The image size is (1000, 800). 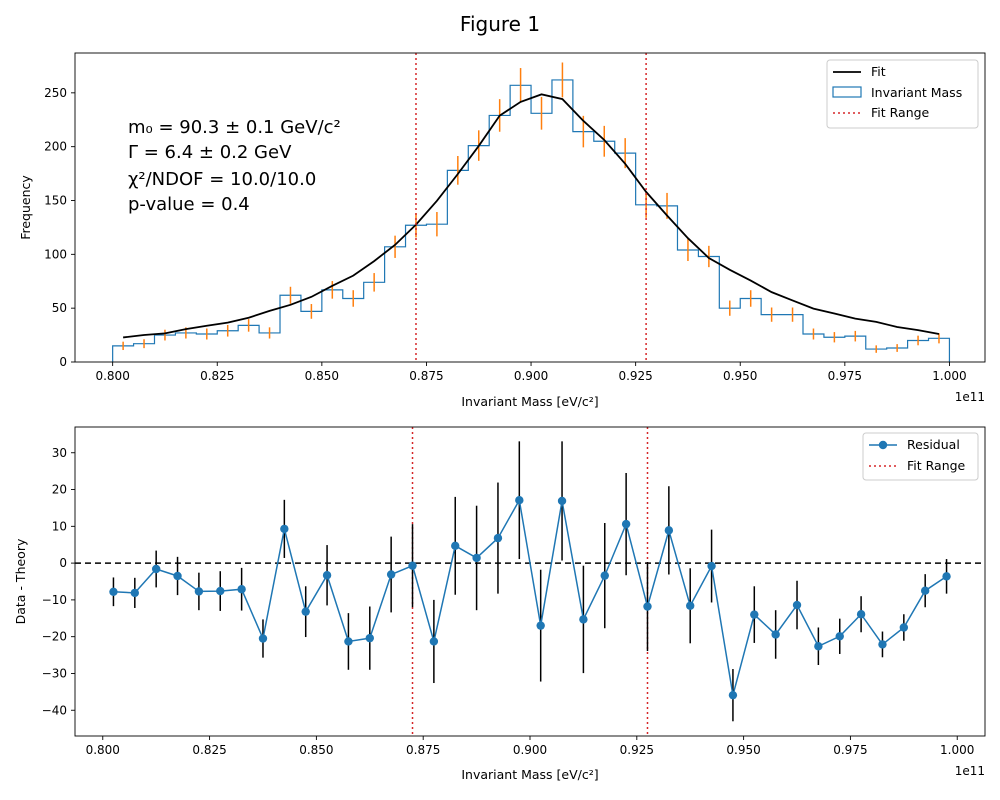 What do you see at coordinates (59, 308) in the screenshot?
I see `y-tick-label: 50` at bounding box center [59, 308].